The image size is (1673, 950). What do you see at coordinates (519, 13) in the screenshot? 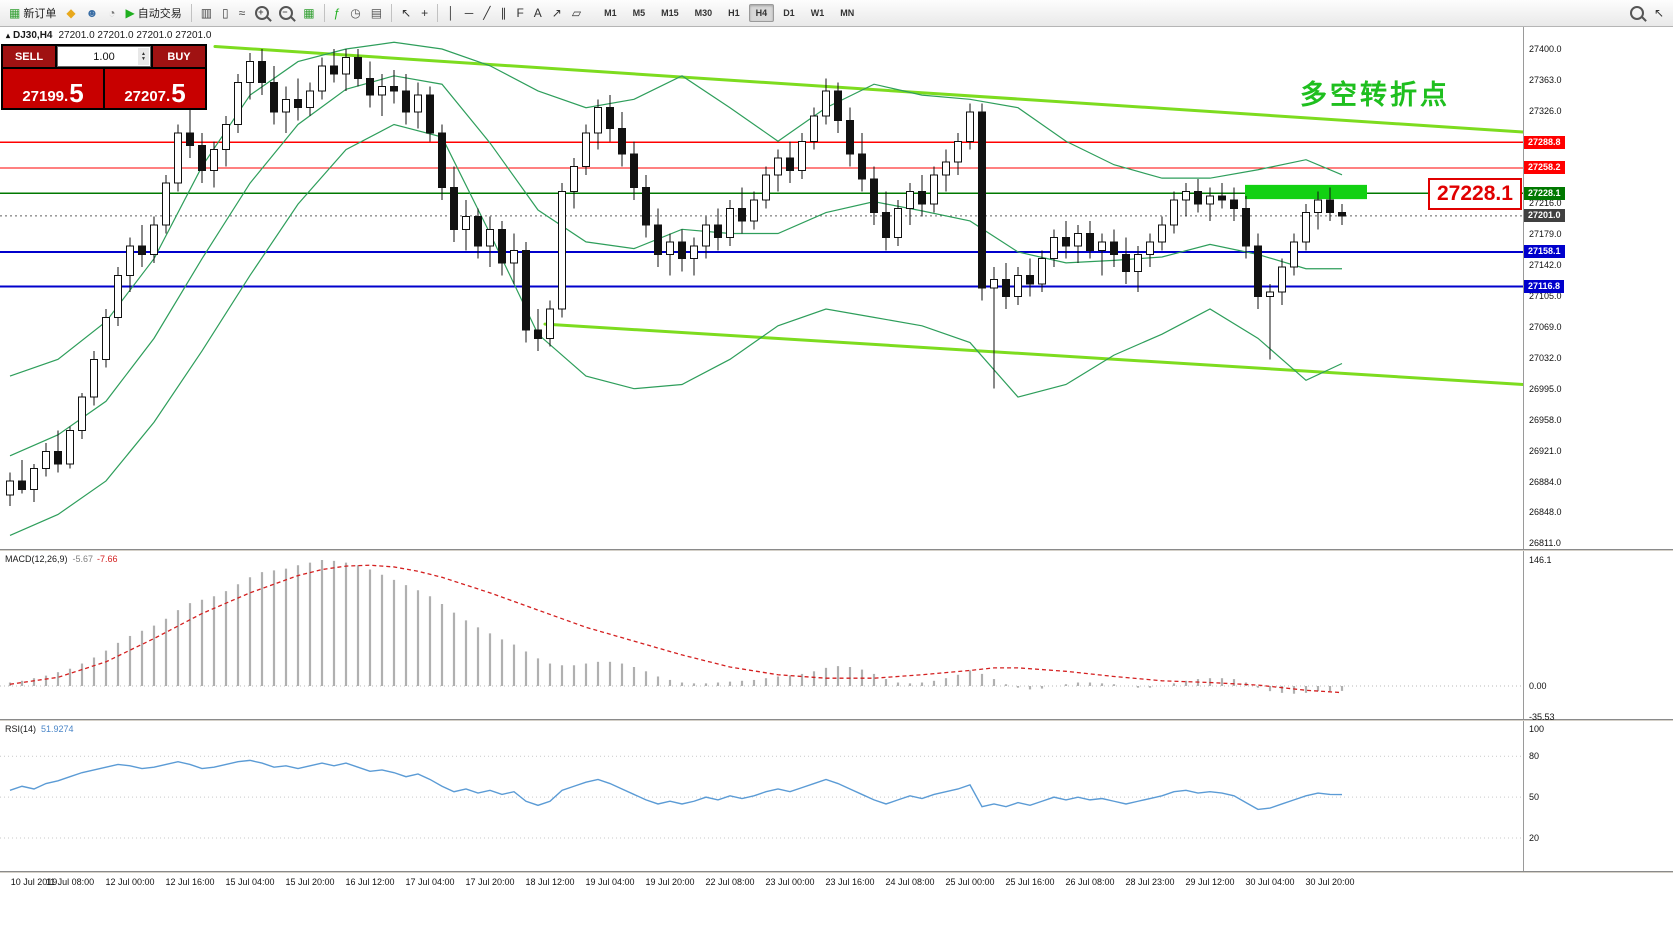
I see `fibonacci-tool: F` at bounding box center [519, 13].